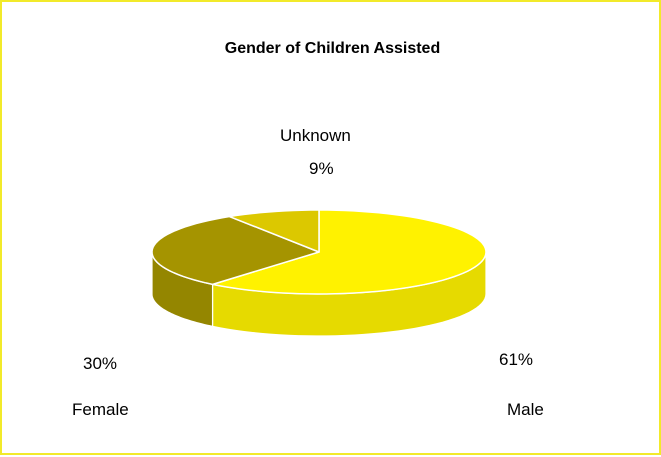  Describe the element at coordinates (315, 135) in the screenshot. I see `unknown-name-label: Unknown` at that location.